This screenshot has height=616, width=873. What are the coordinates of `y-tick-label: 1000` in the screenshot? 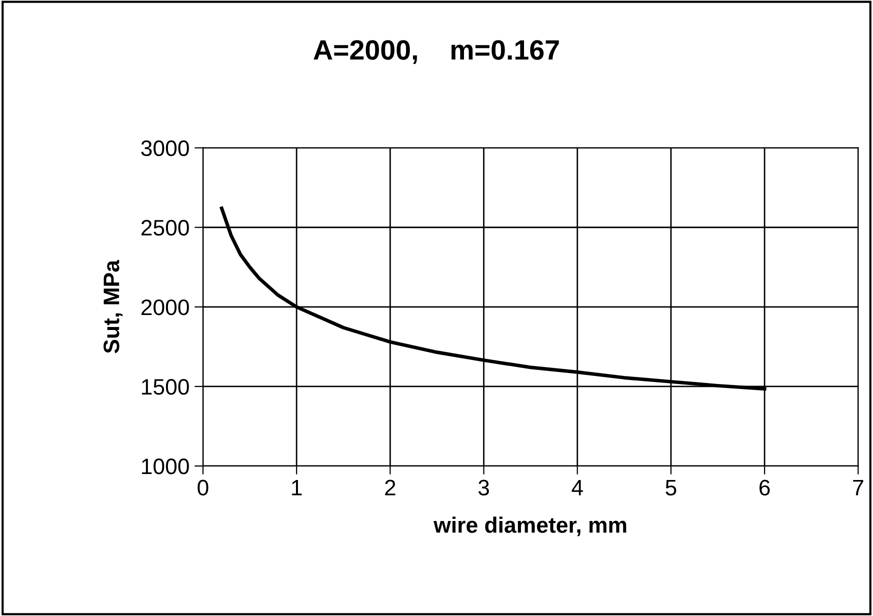 It's located at (165, 466).